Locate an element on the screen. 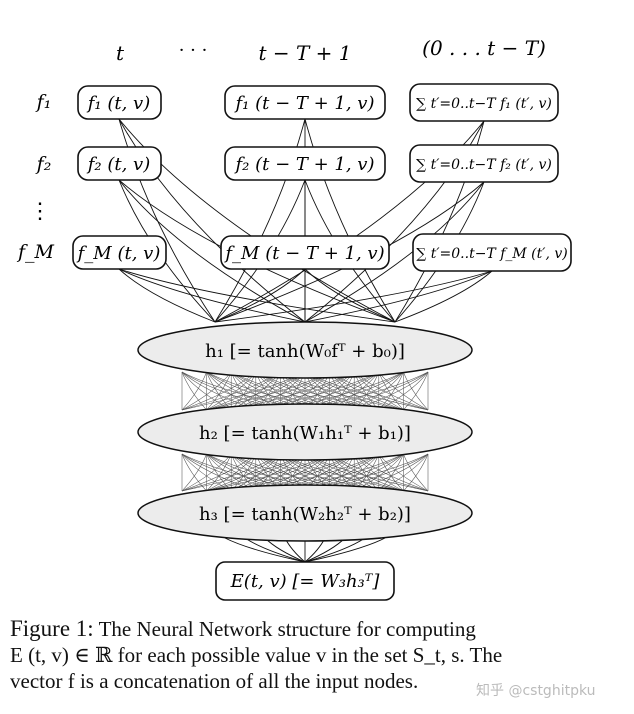  input-node-label: ∑ t′=0..t−T f_M (t′, v) is located at coordinates (491, 254).